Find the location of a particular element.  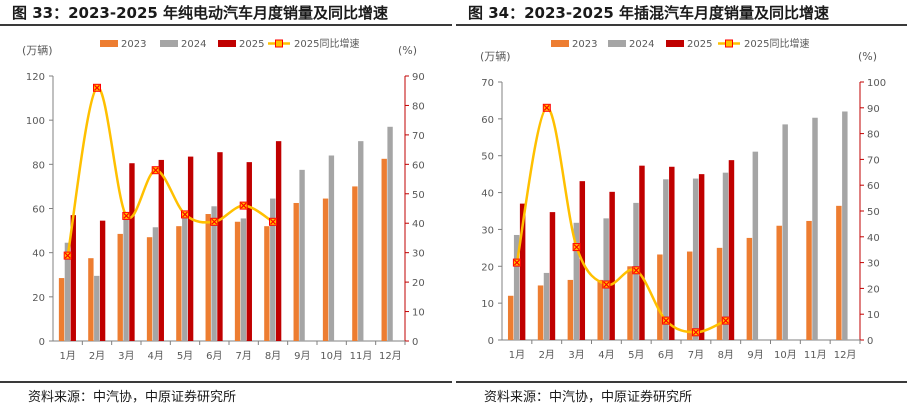

source-note: 资料来源：中汽协，中原证券研究所 is located at coordinates (132, 397).